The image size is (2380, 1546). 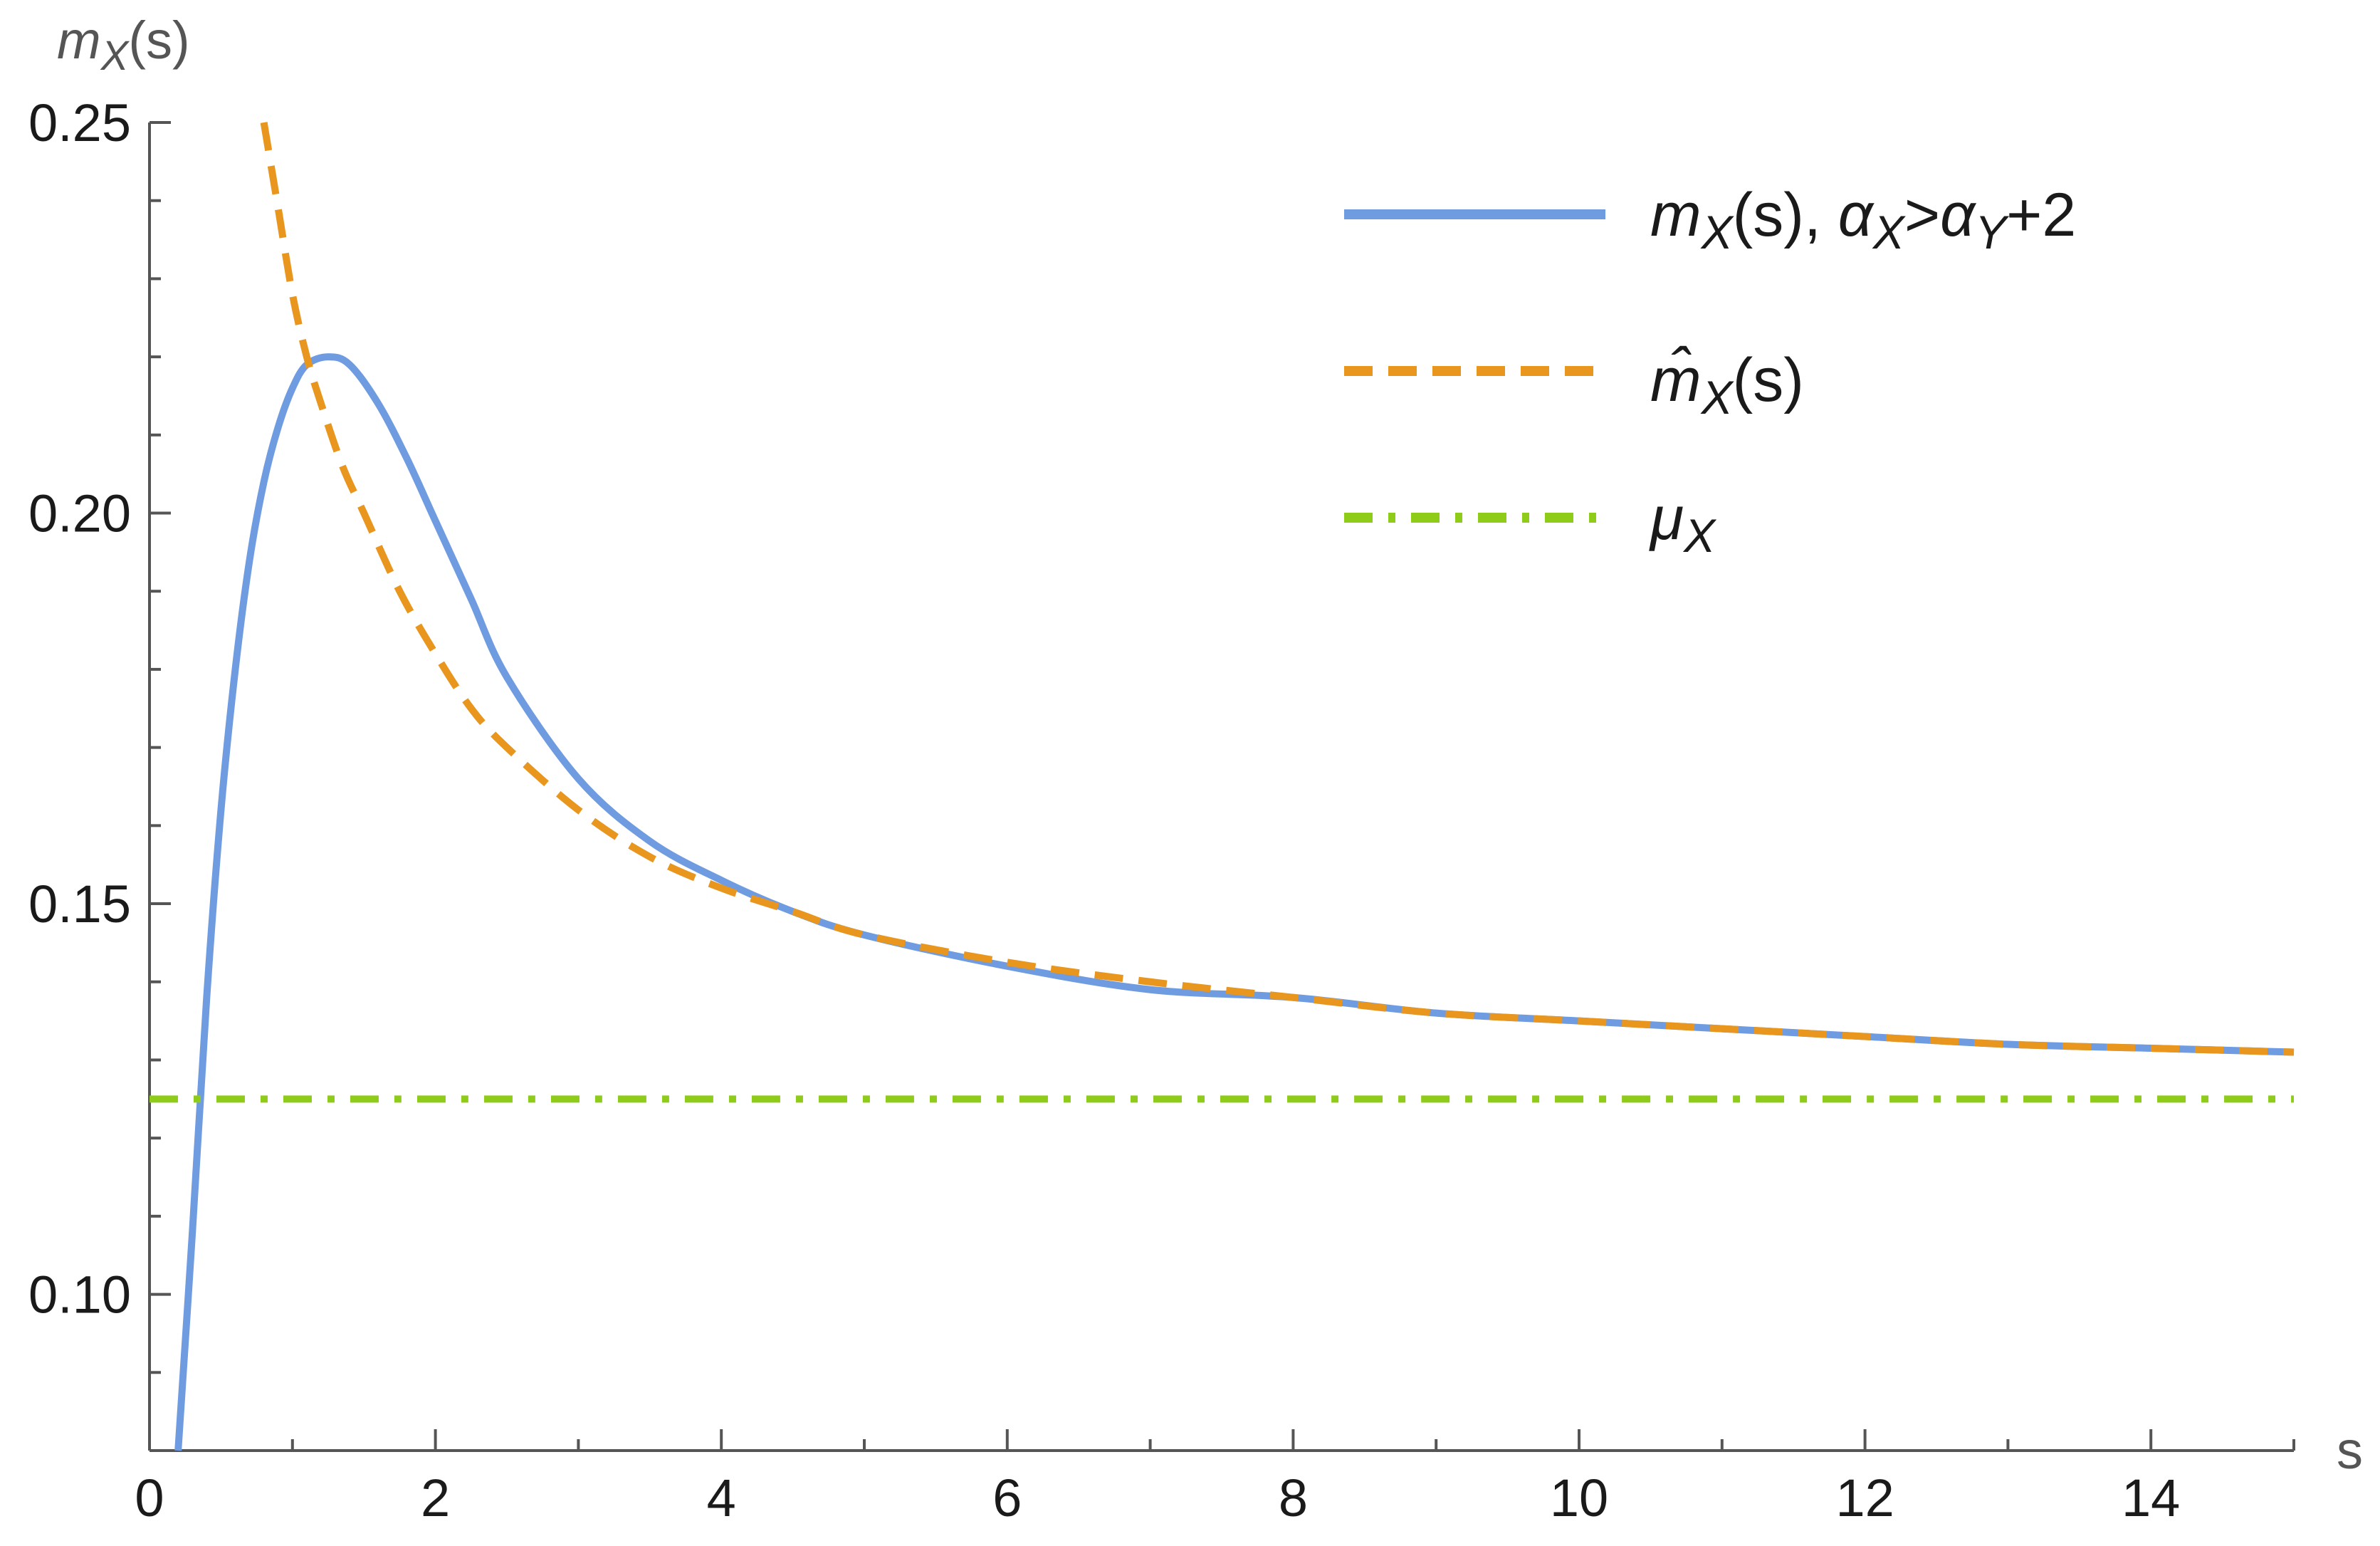 What do you see at coordinates (2350, 1451) in the screenshot?
I see `x-axis-title: s` at bounding box center [2350, 1451].